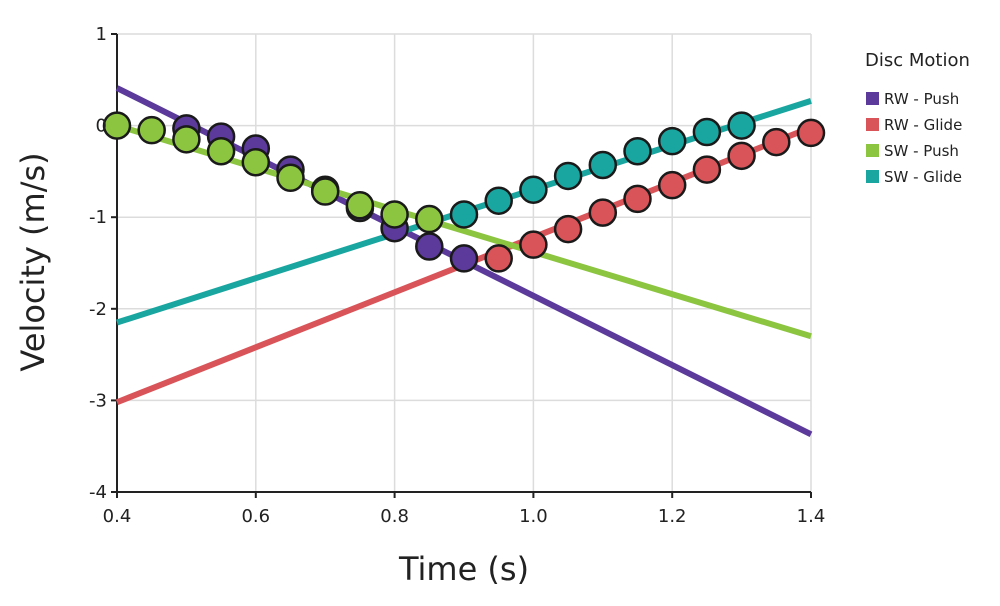  I want to click on y-tick-label: 0, so click(101, 126).